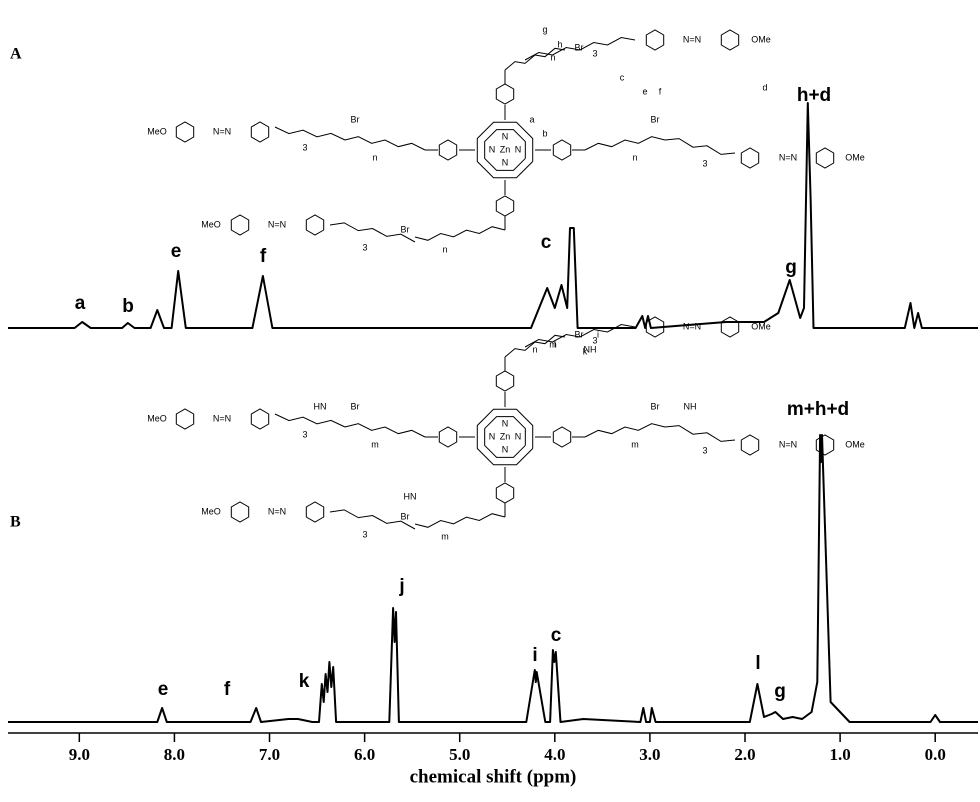 Image resolution: width=980 pixels, height=802 pixels. What do you see at coordinates (559, 44) in the screenshot?
I see `structure-label: h` at bounding box center [559, 44].